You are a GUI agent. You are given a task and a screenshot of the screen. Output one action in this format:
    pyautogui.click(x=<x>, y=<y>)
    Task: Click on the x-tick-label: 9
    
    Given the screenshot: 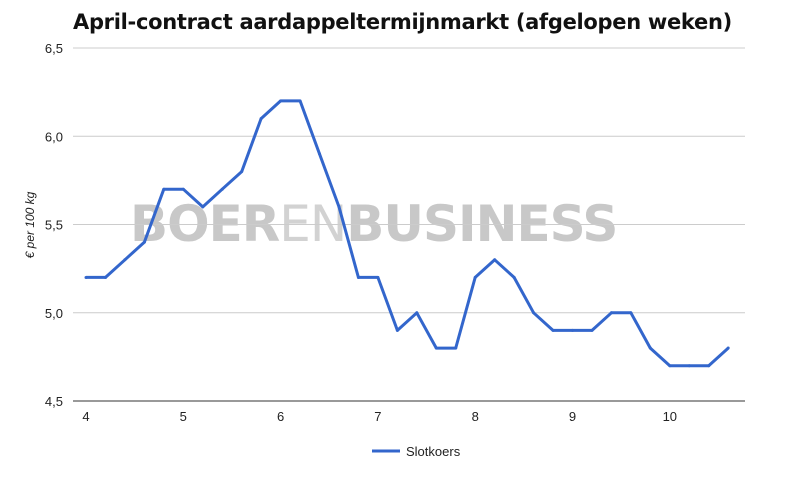 What is the action you would take?
    pyautogui.click(x=572, y=416)
    